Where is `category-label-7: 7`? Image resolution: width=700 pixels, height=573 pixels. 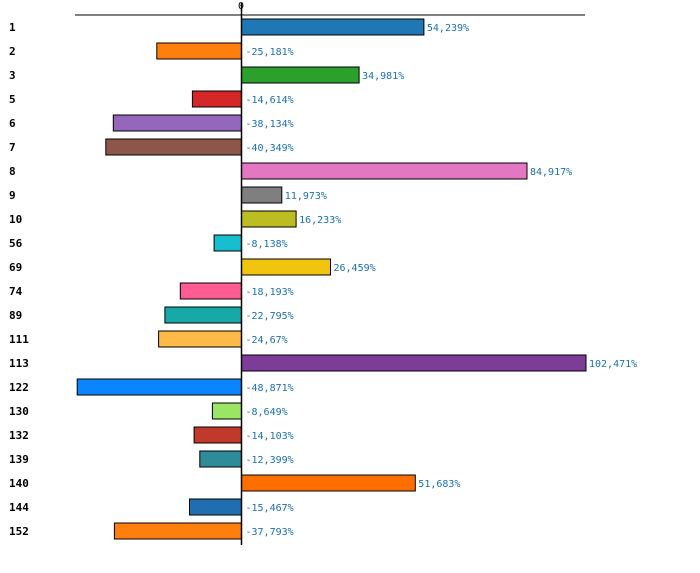
category-label-7: 7 is located at coordinates (12, 147).